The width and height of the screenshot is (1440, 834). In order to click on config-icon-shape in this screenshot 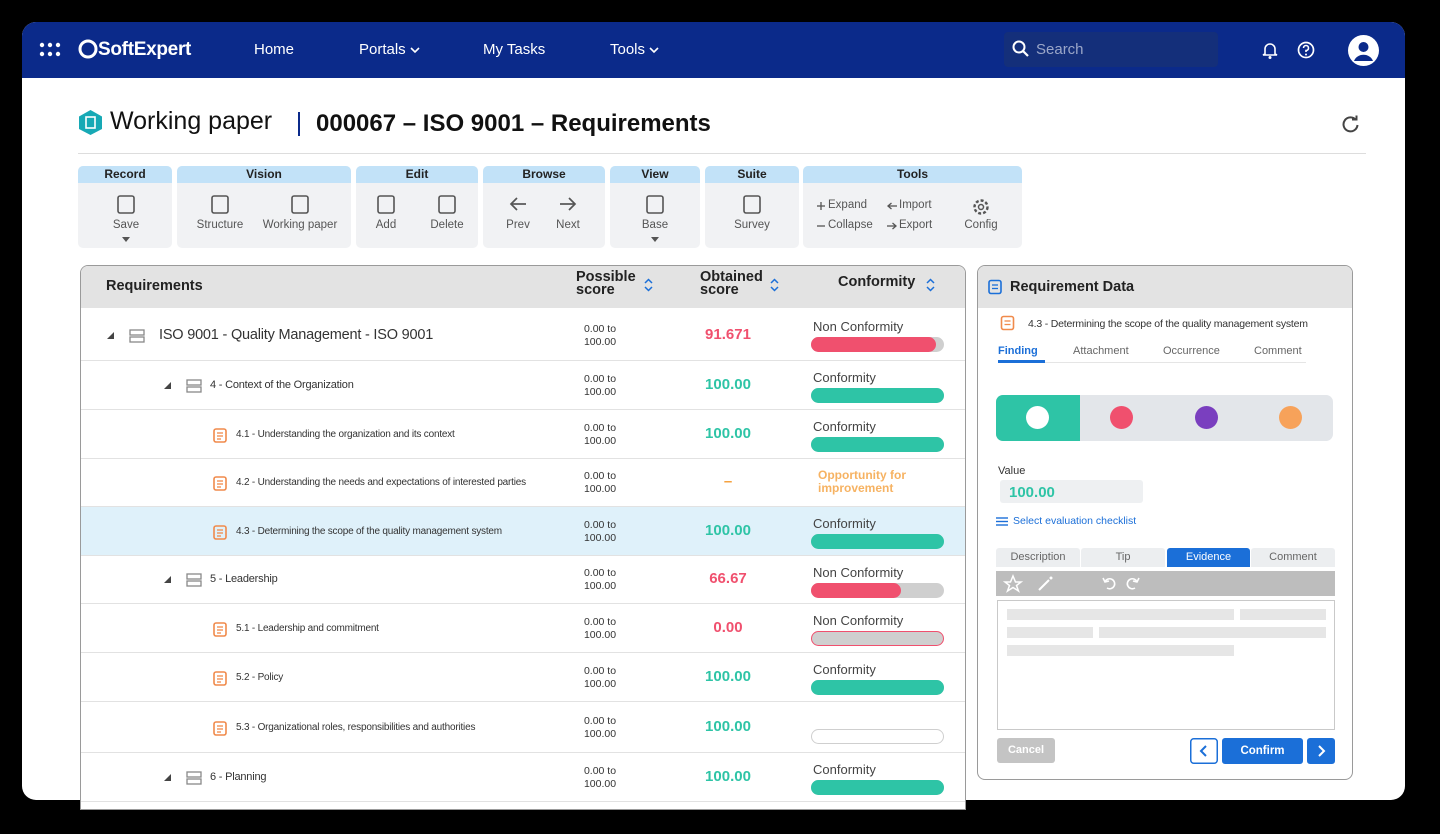, I will do `click(981, 207)`.